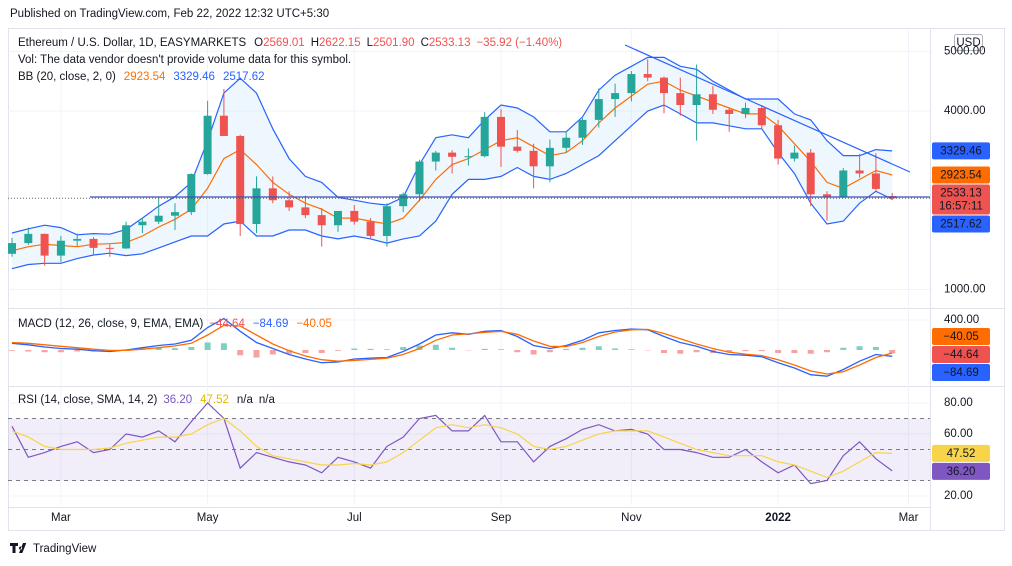 The height and width of the screenshot is (566, 1012). What do you see at coordinates (501, 518) in the screenshot?
I see `x-tick-label: Sep` at bounding box center [501, 518].